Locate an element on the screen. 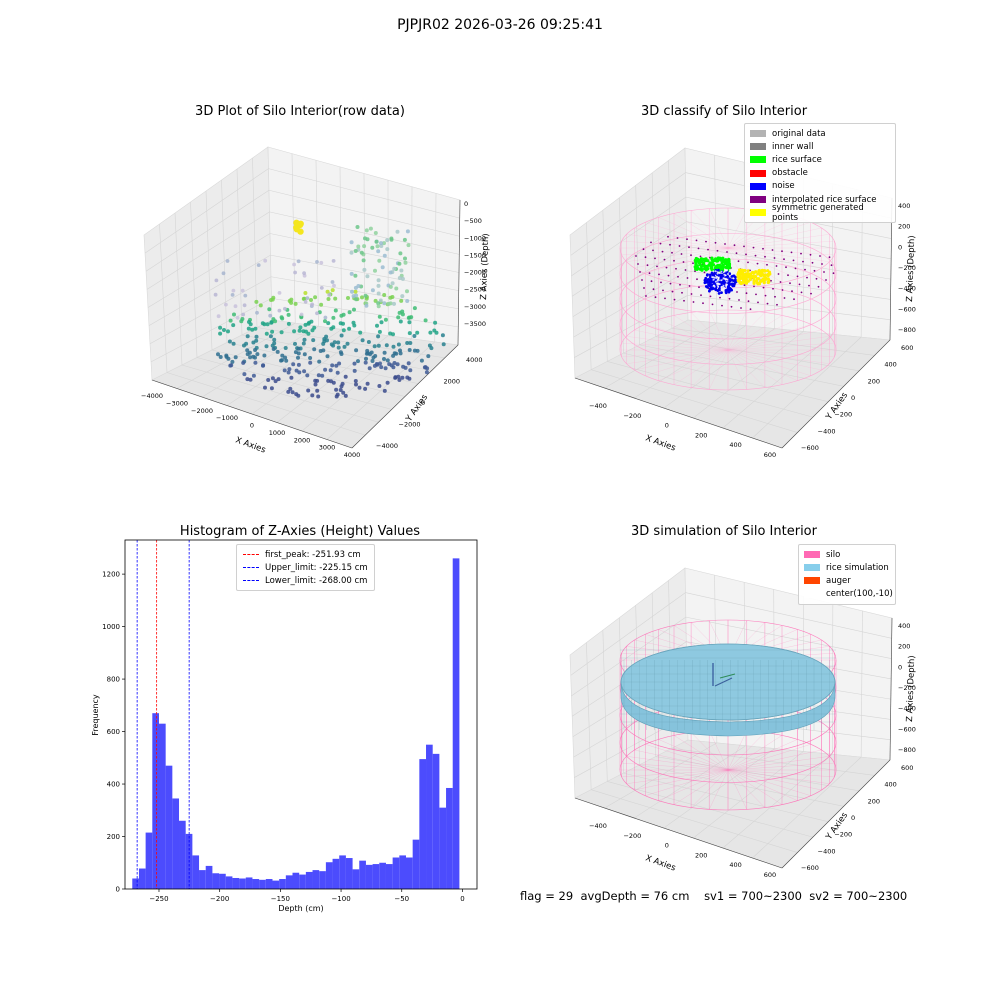  legend-label: Lower_limit: -268.00 cm is located at coordinates (316, 580).